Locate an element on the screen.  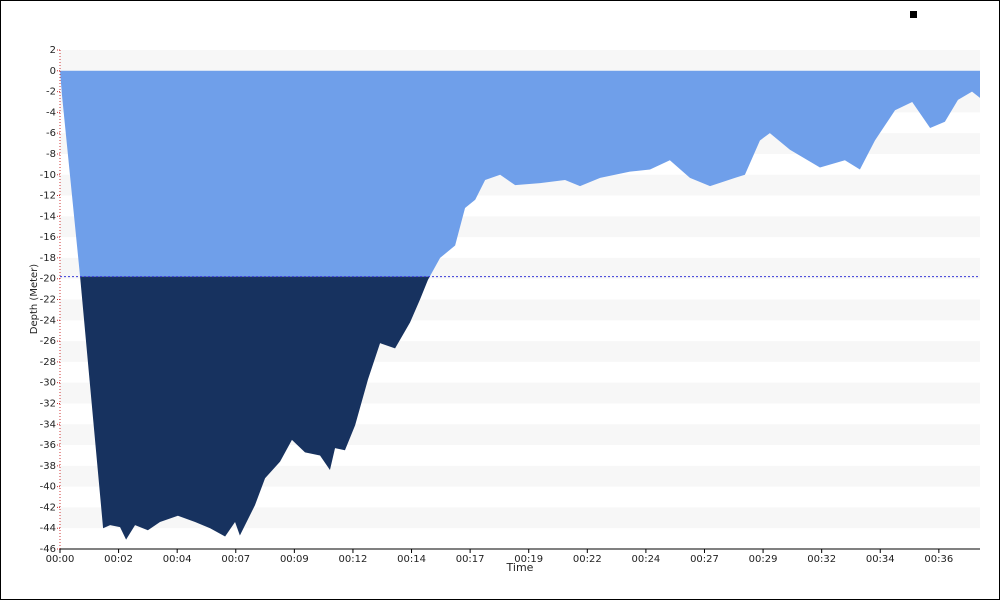
x-tick-label: 00:19 is located at coordinates (528, 559).